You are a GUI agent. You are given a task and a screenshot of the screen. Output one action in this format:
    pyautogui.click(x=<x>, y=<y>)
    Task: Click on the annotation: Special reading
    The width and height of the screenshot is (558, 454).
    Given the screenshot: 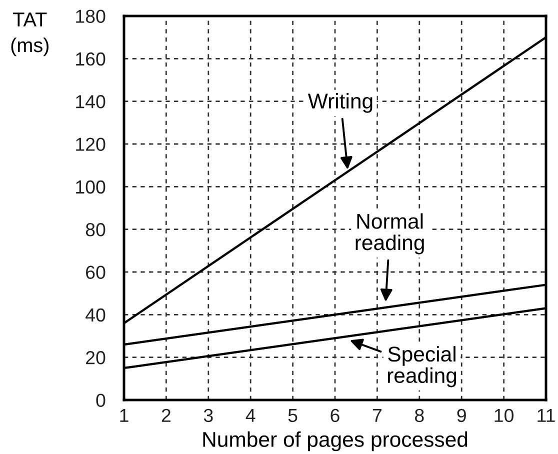 What is the action you would take?
    pyautogui.click(x=422, y=367)
    